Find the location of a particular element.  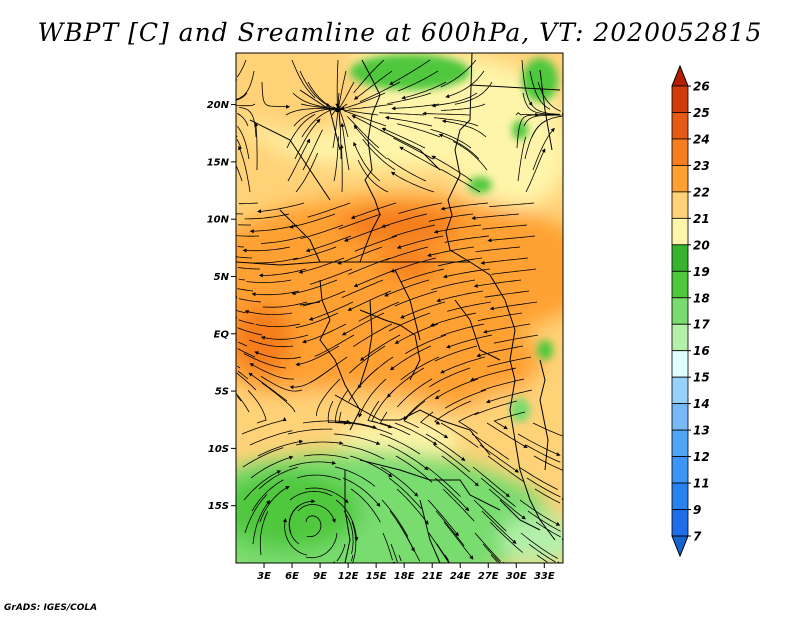

colorbar-label: 26 is located at coordinates (701, 87).